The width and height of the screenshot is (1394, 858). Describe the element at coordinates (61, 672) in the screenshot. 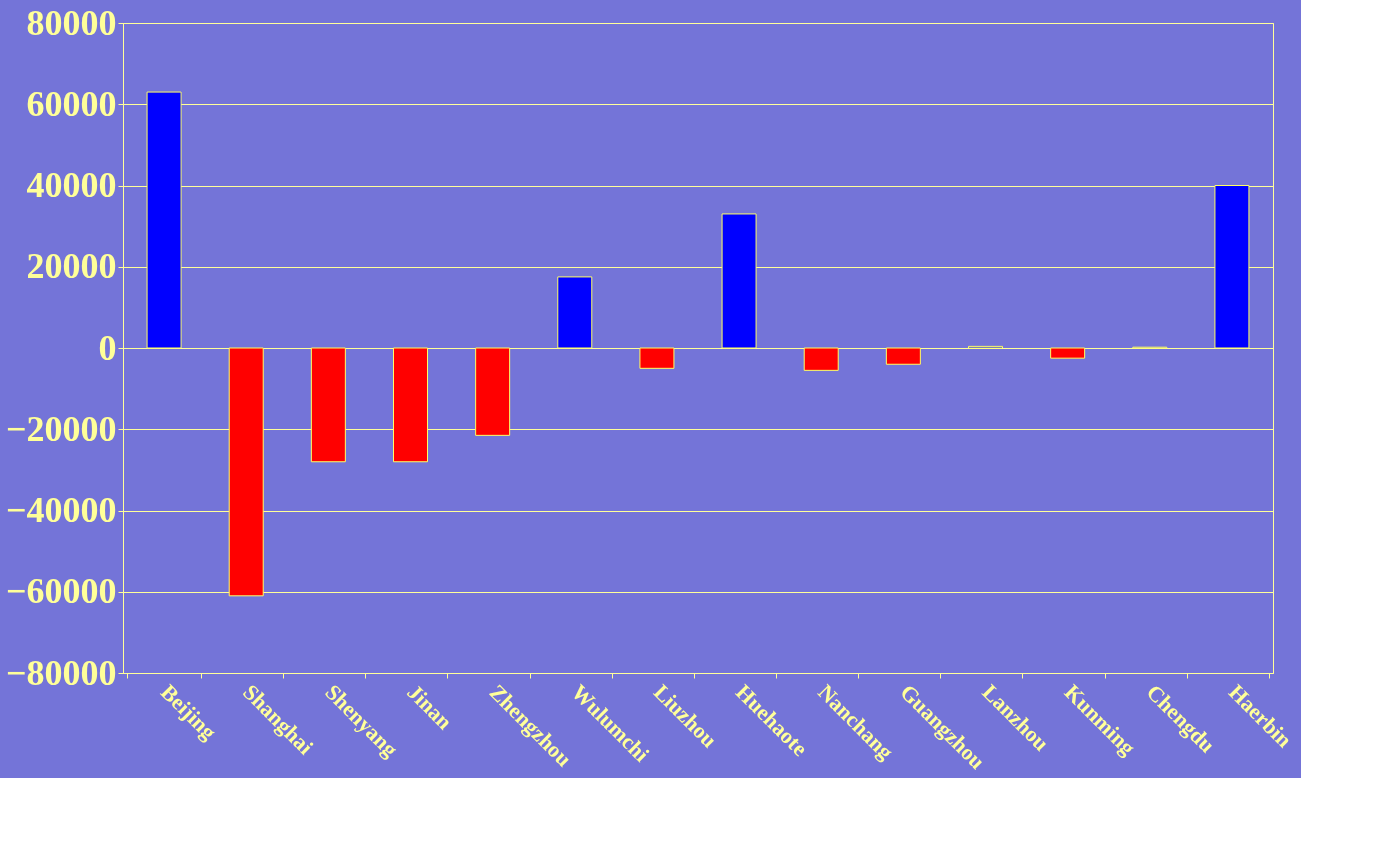

I see `y-tick-label: −80000` at that location.